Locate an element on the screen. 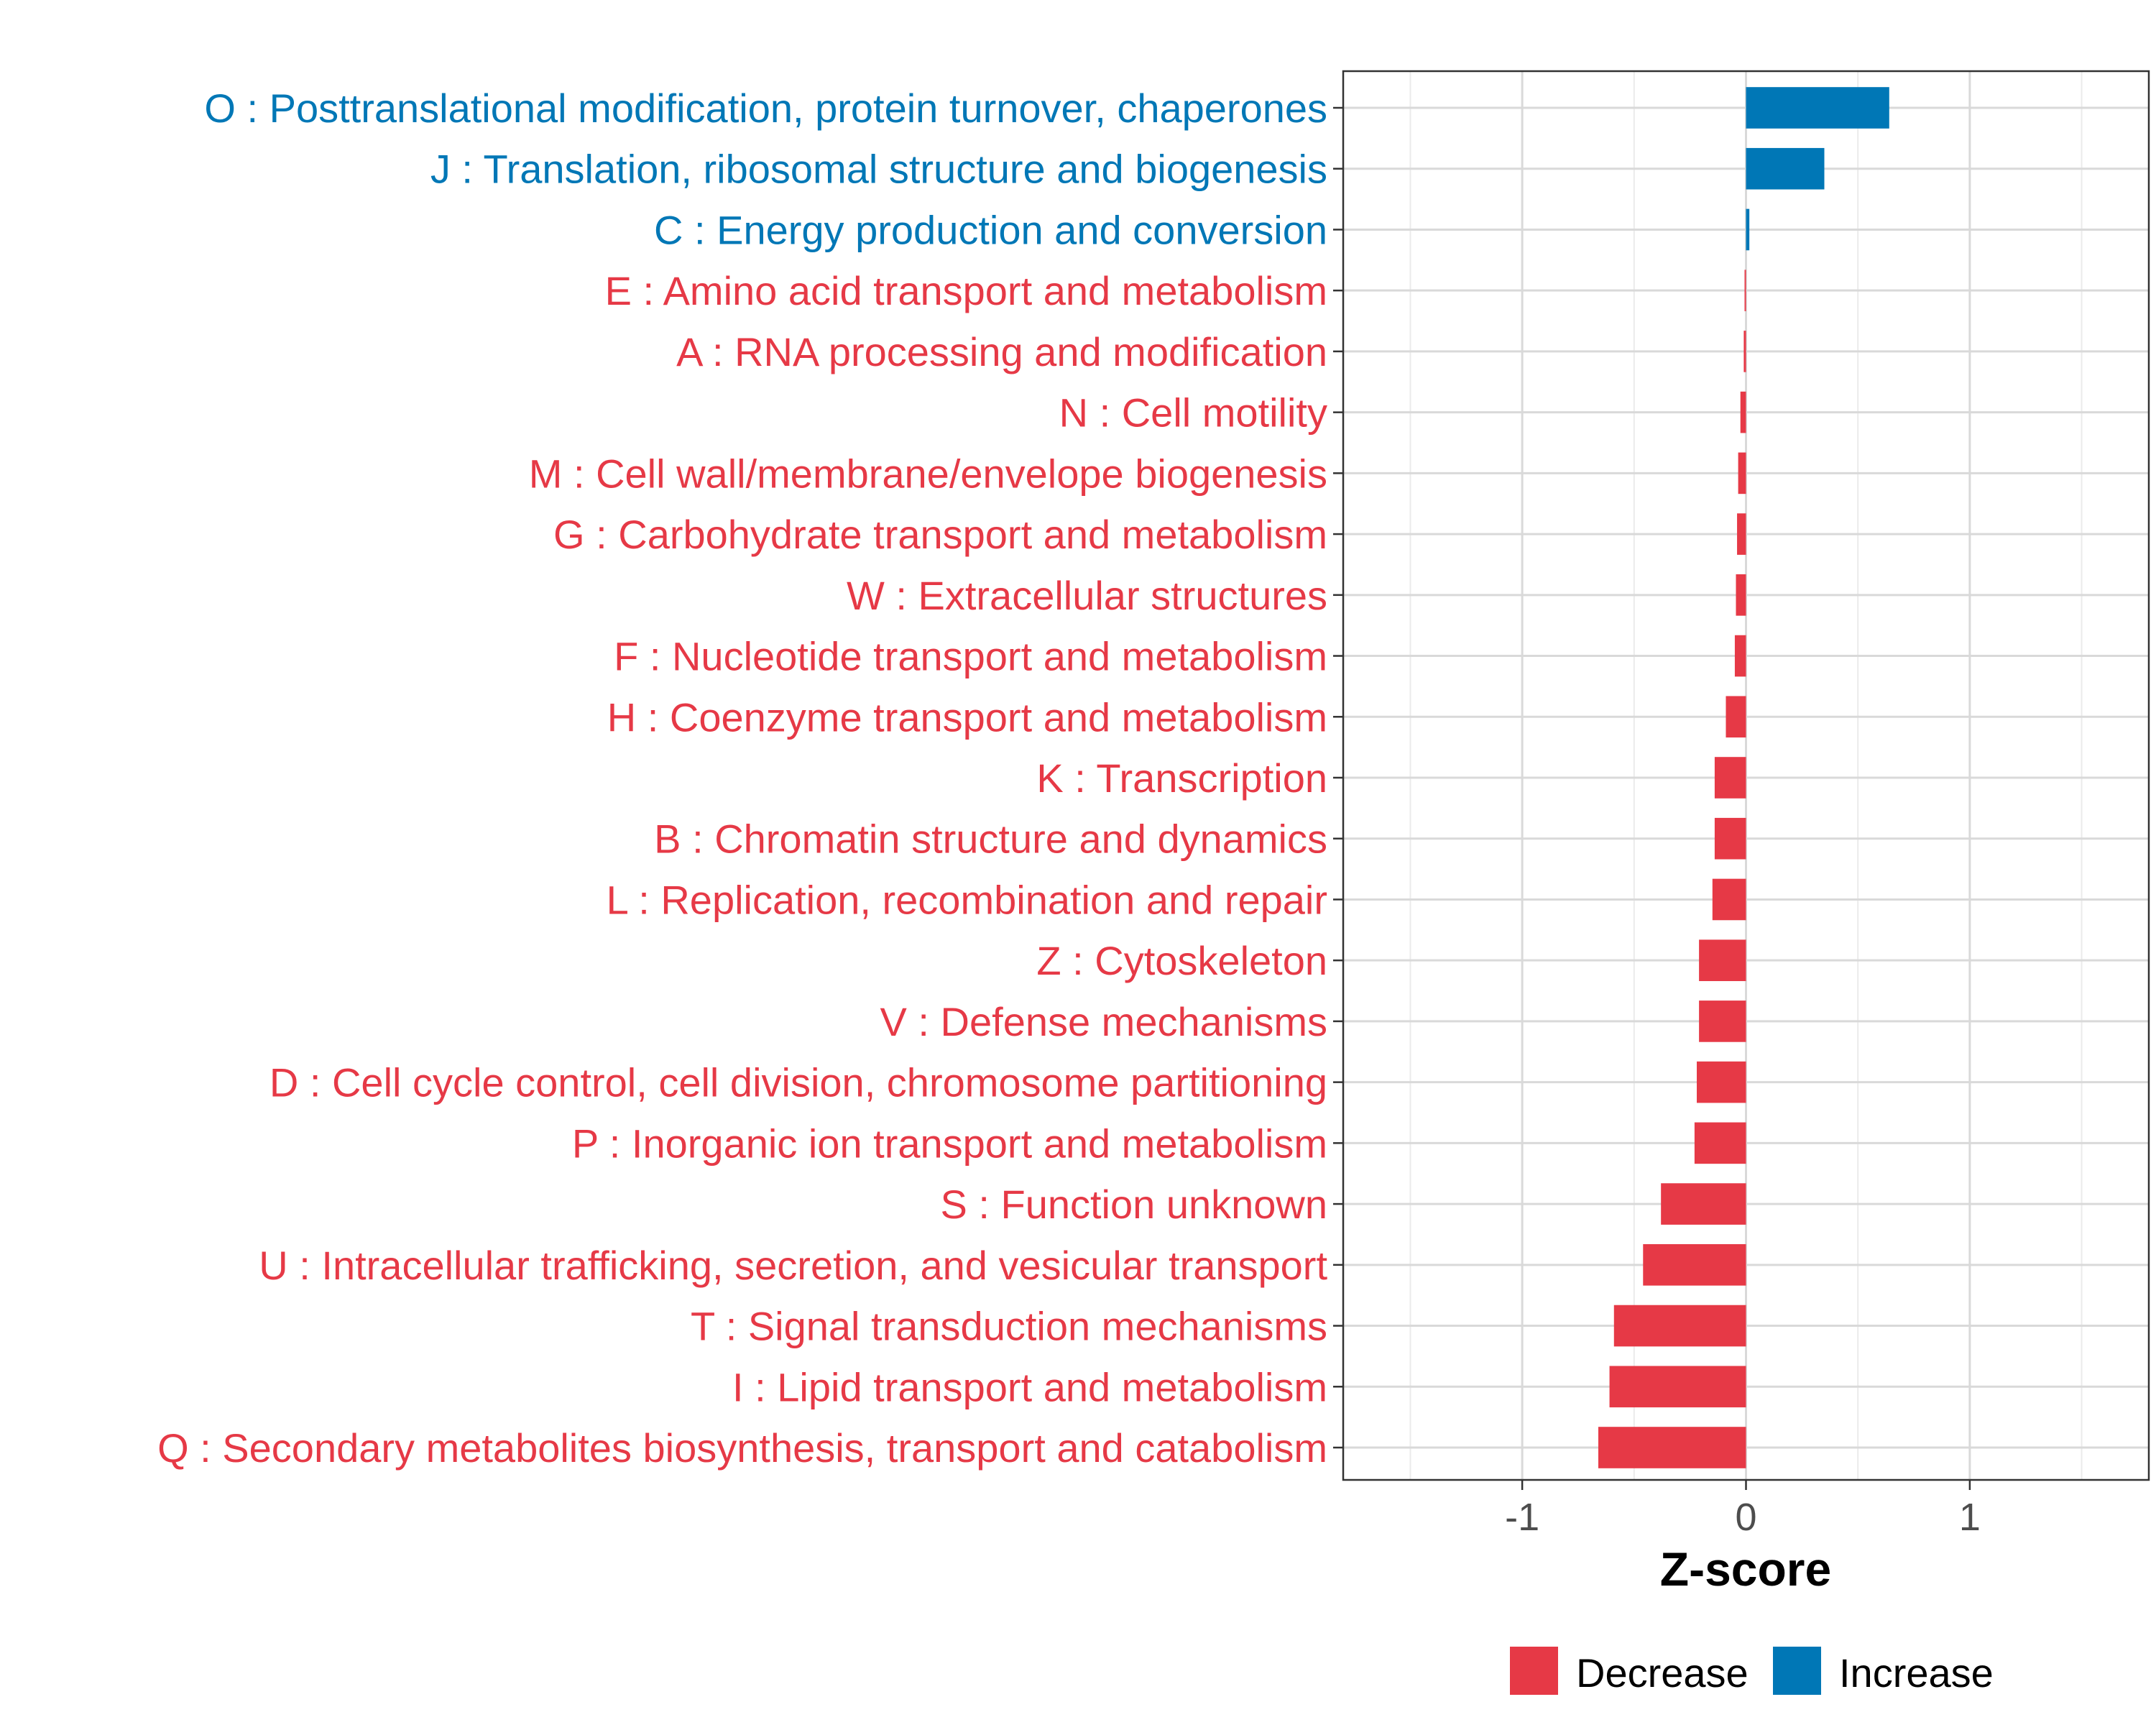 The height and width of the screenshot is (1725, 2156). category-label: W : Extracellular structures is located at coordinates (1087, 595).